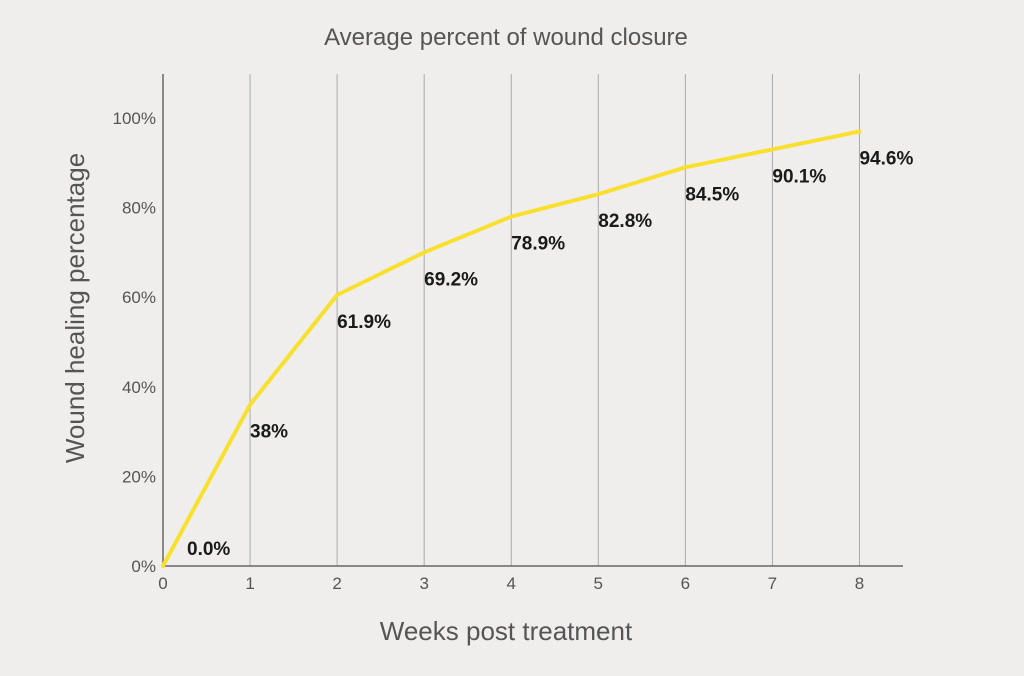  What do you see at coordinates (139, 297) in the screenshot?
I see `y-tick-label: 60%` at bounding box center [139, 297].